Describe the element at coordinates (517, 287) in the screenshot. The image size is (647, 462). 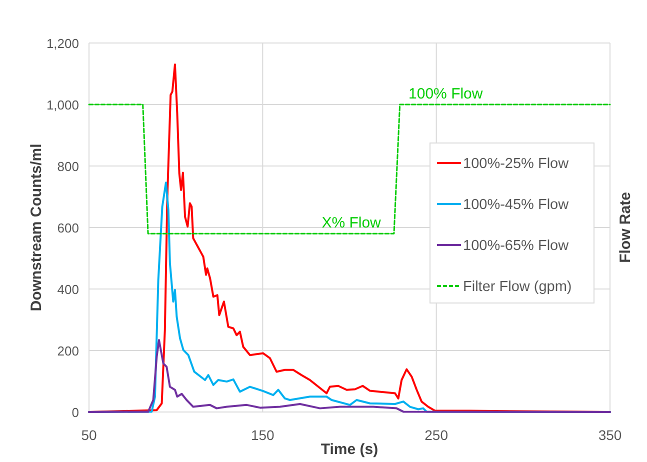
I see `legend-label: Filter Flow (gpm)` at that location.